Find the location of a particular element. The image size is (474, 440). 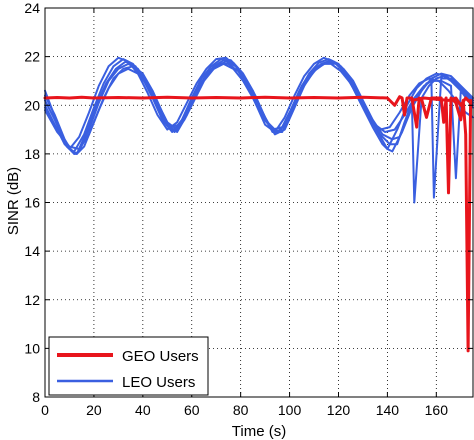

y-tick-label: 24 is located at coordinates (32, 8).